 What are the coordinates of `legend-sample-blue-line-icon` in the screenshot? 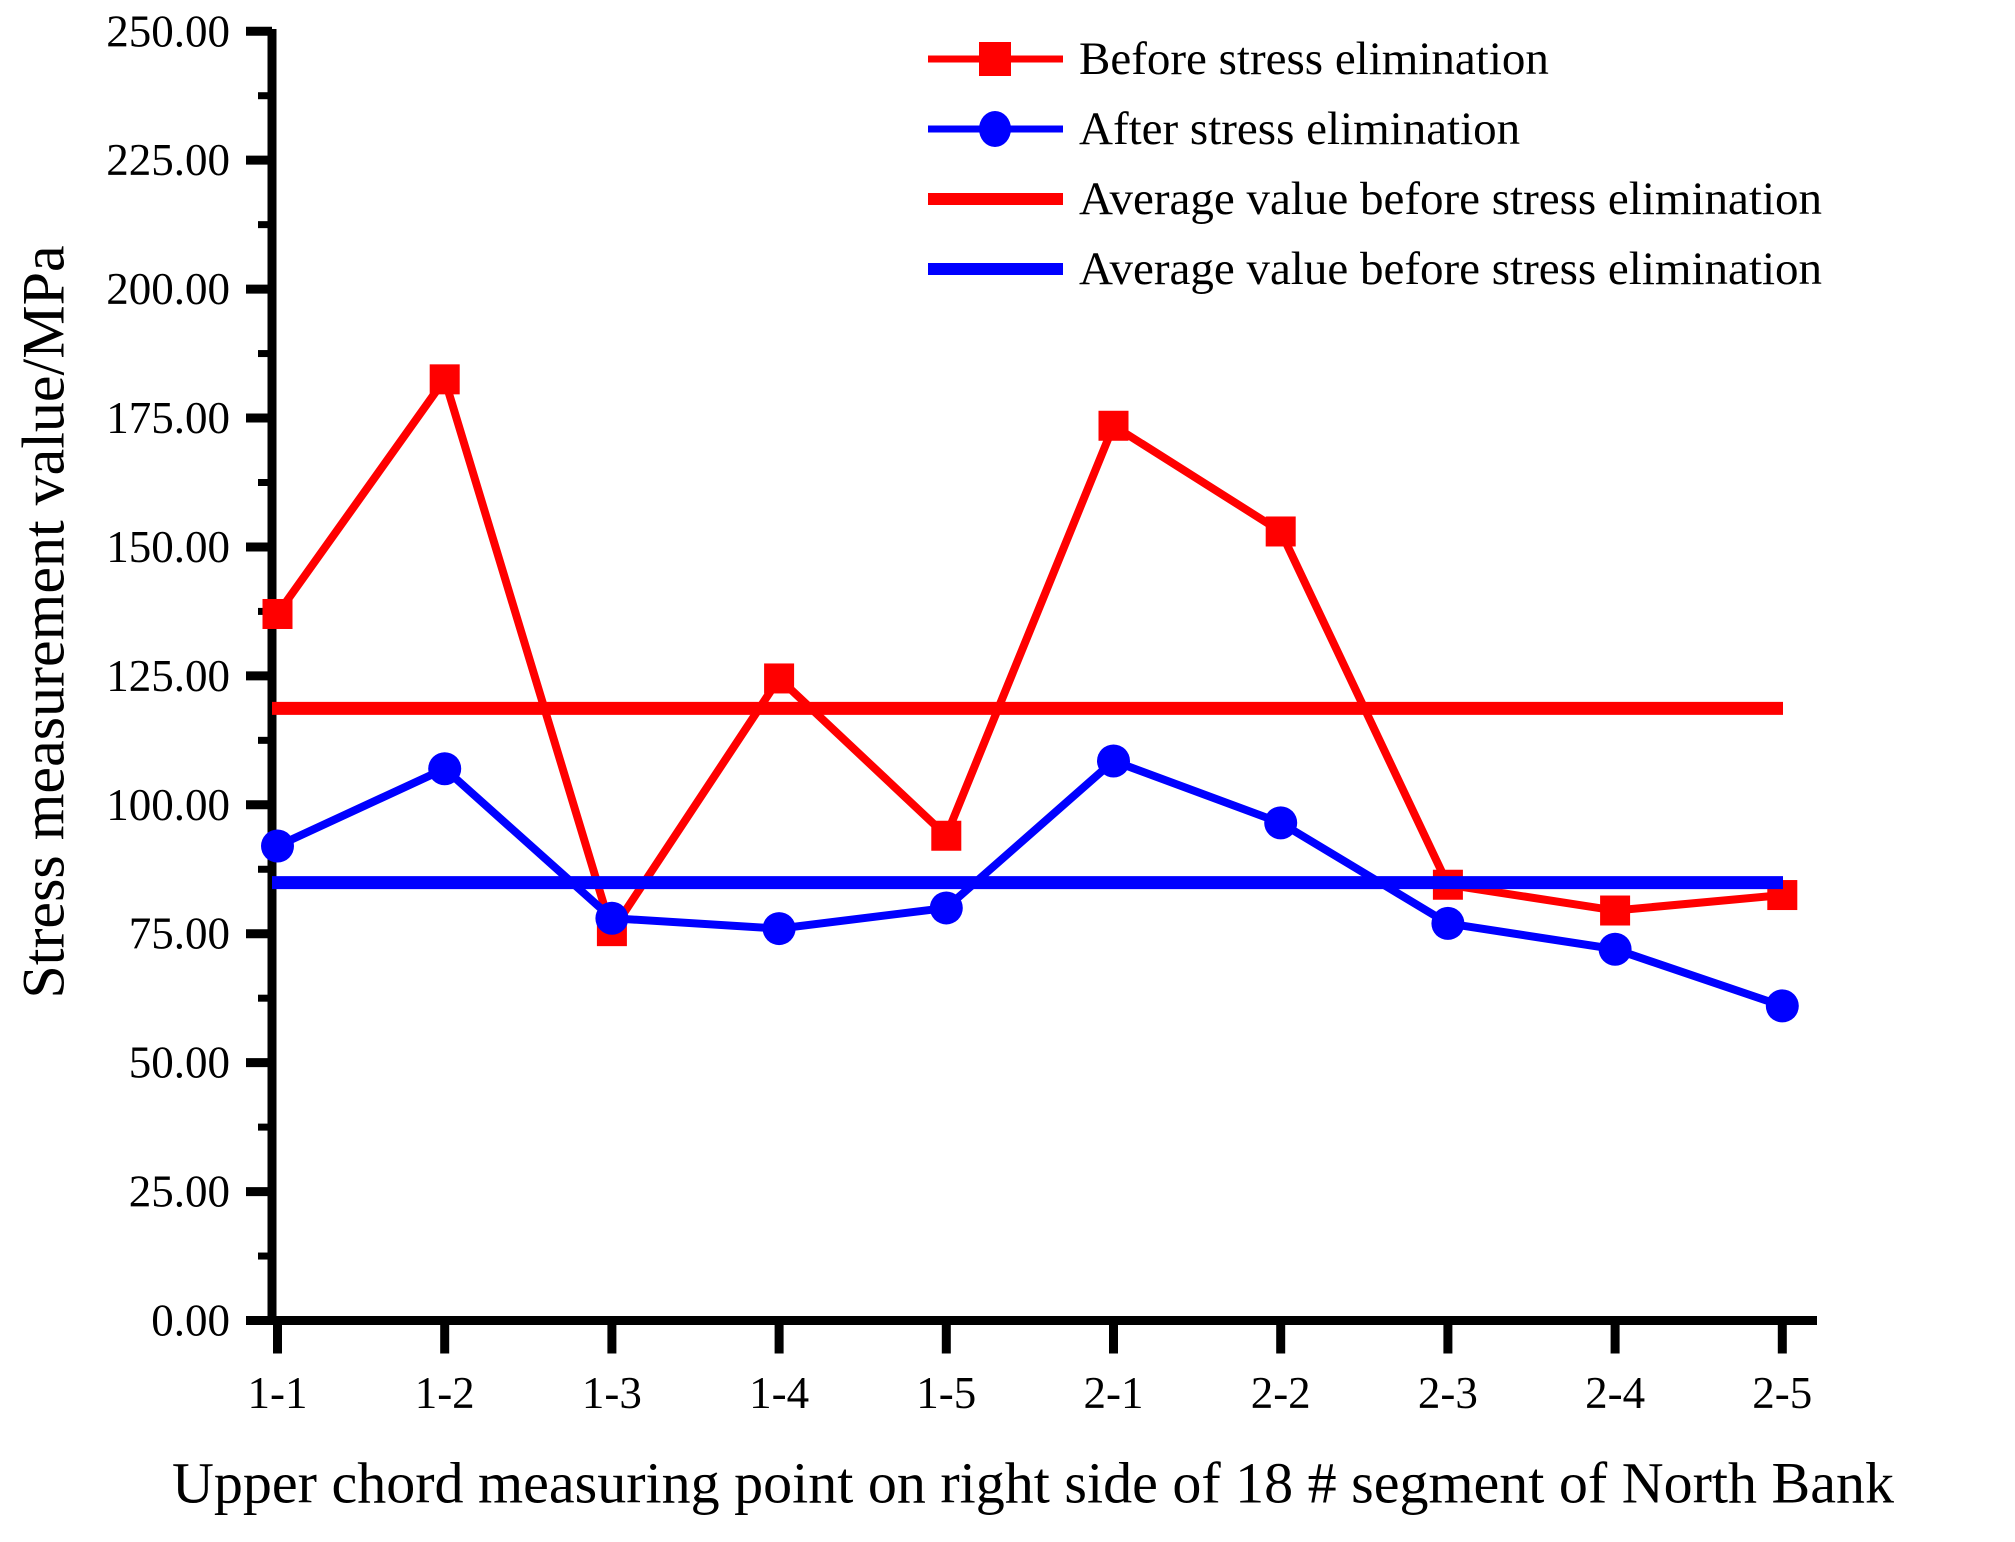 It's located at (995, 269).